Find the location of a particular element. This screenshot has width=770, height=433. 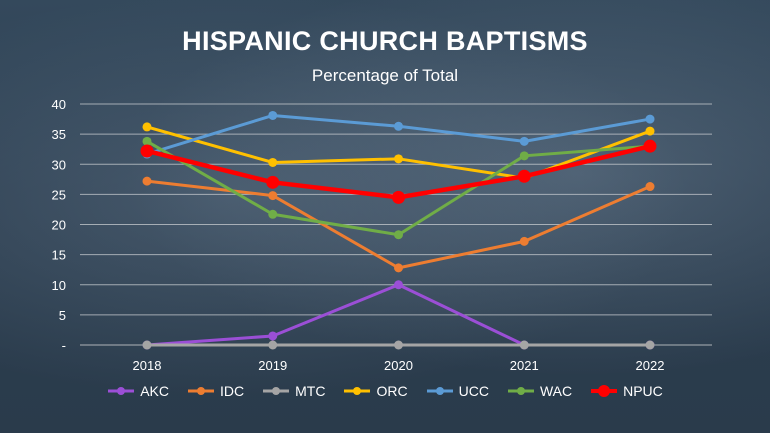

y-tick-label: 30 is located at coordinates (59, 164).